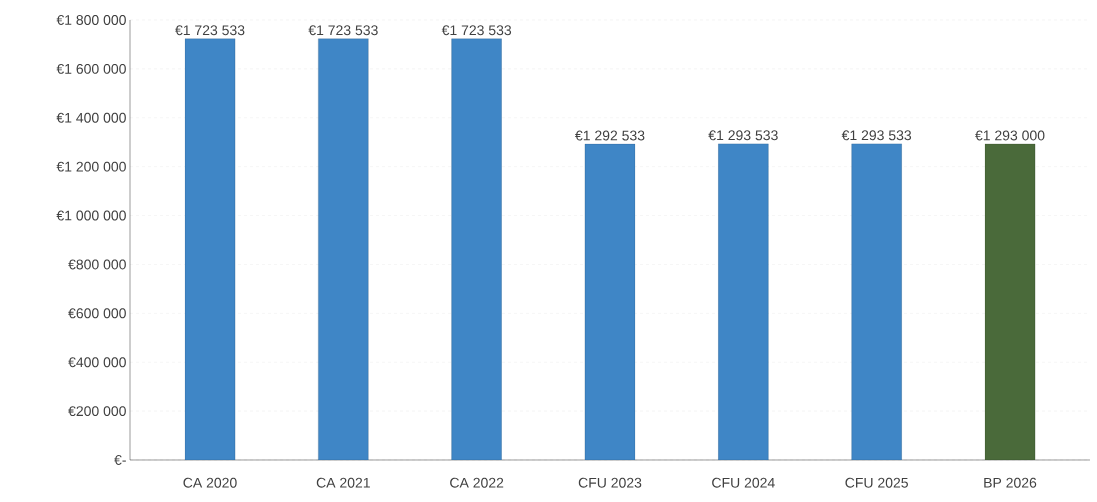 Image resolution: width=1097 pixels, height=502 pixels. I want to click on y-tick-label: €200 000, so click(97, 411).